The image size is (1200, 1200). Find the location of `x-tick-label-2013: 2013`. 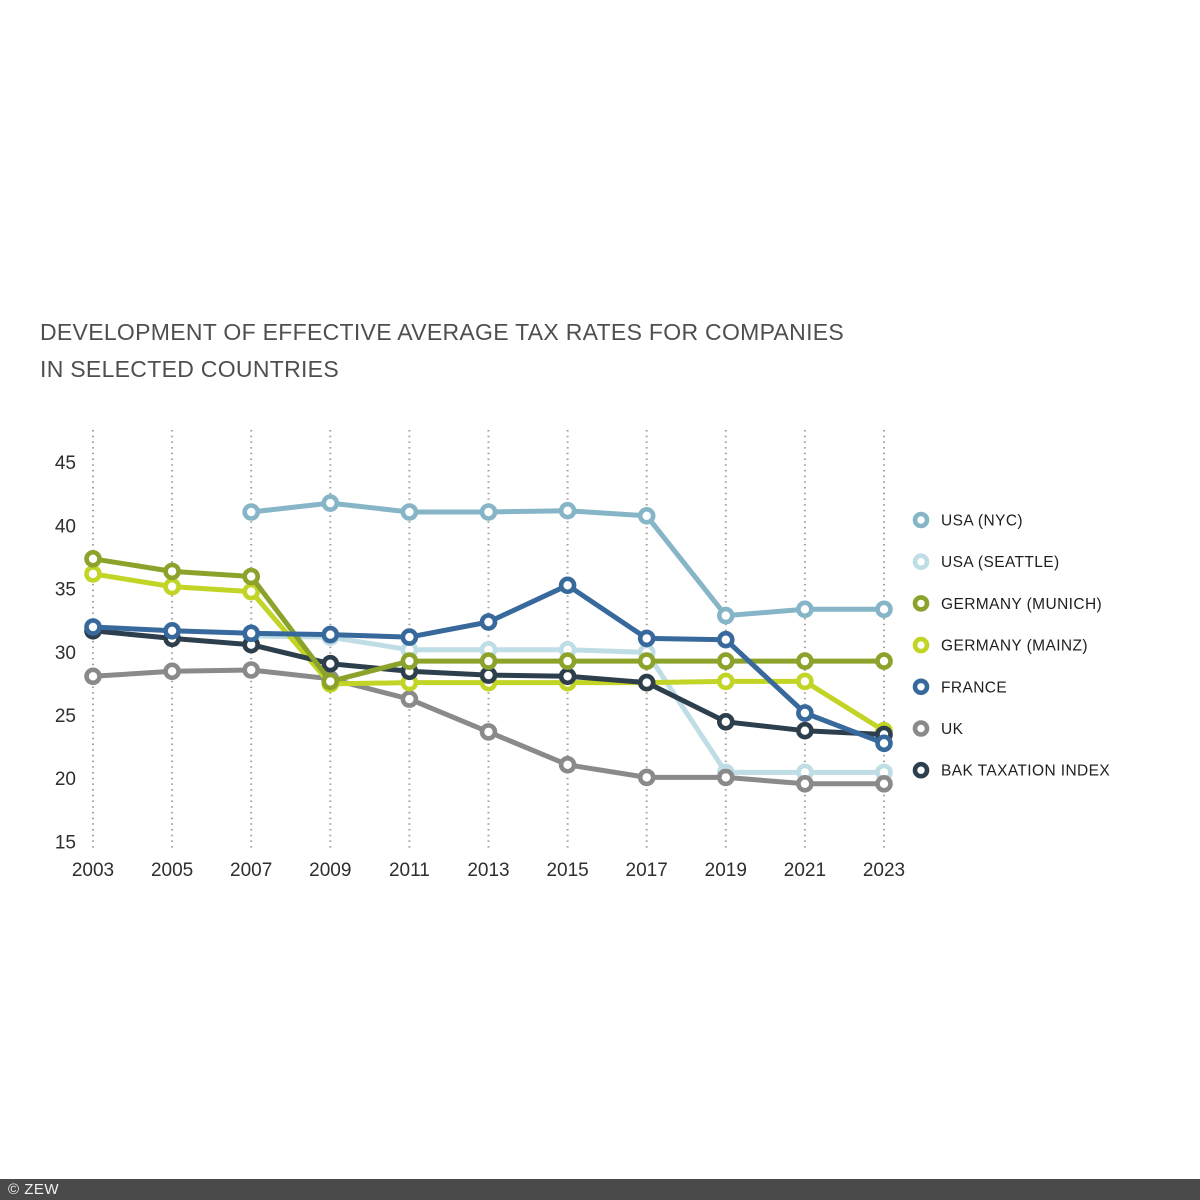

x-tick-label-2013: 2013 is located at coordinates (488, 870).